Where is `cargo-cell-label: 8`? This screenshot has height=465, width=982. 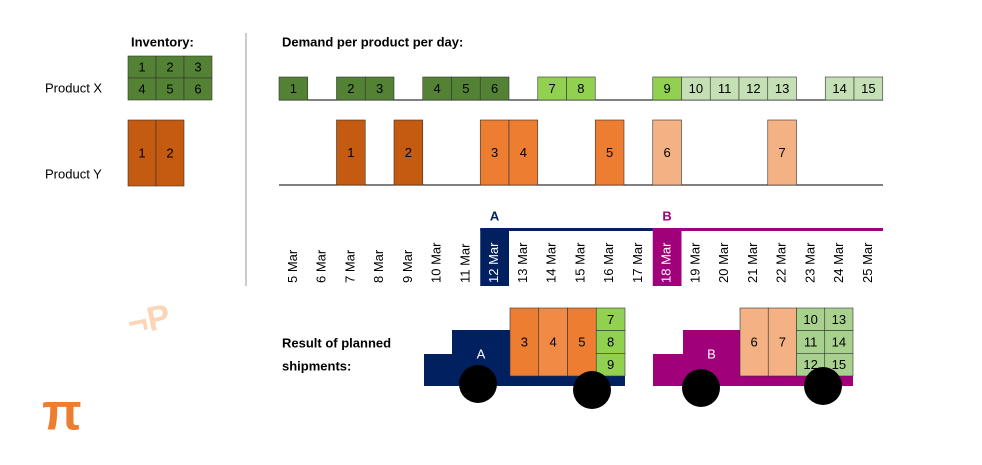
cargo-cell-label: 8 is located at coordinates (610, 341).